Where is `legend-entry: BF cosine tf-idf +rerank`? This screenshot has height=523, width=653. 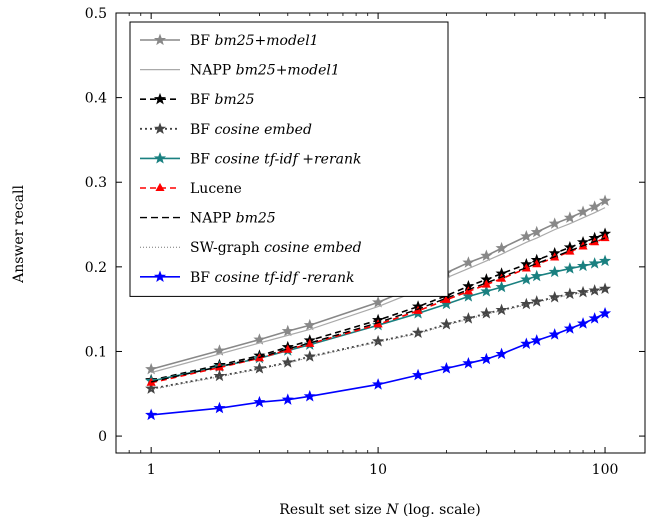 legend-entry: BF cosine tf-idf +rerank is located at coordinates (251, 159).